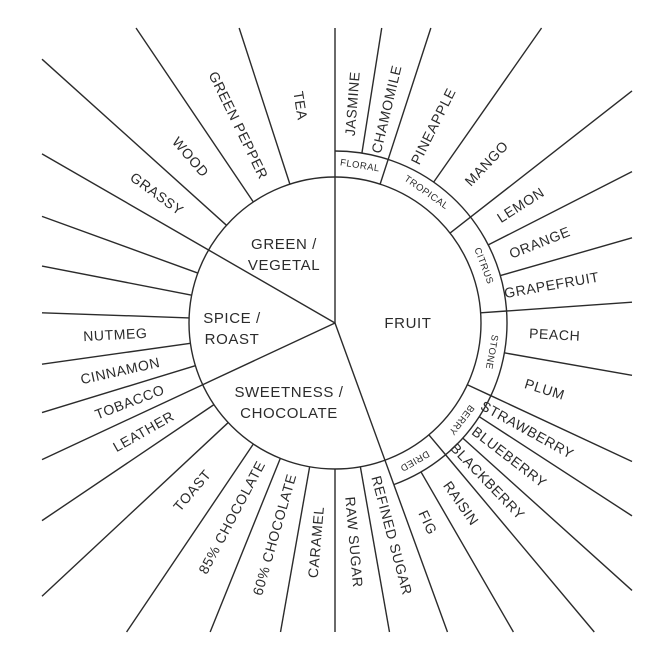  Describe the element at coordinates (120, 370) in the screenshot. I see `outer-flavor-label: CINNAMON` at that location.